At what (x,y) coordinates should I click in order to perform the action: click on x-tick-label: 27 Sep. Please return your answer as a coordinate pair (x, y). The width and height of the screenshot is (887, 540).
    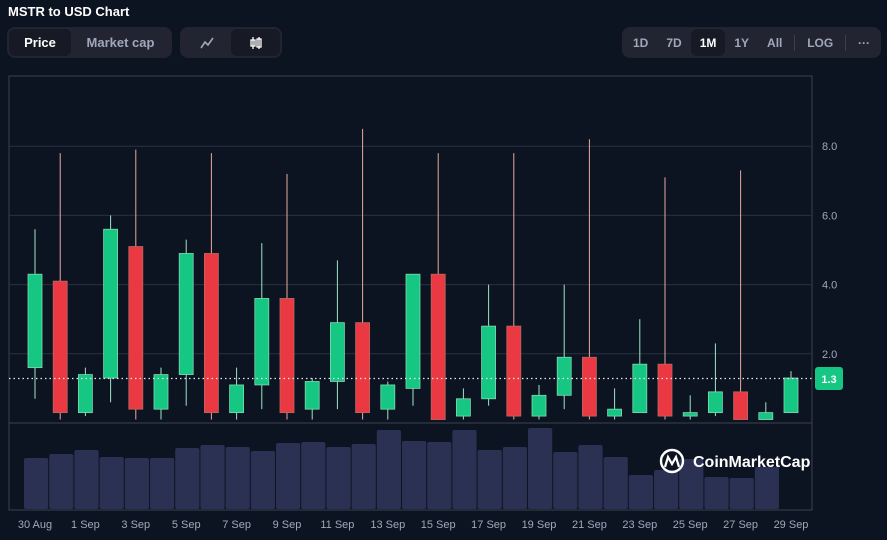
    Looking at the image, I should click on (740, 525).